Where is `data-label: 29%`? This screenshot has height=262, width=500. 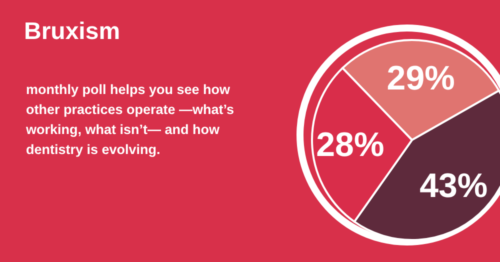
data-label: 29% is located at coordinates (420, 79).